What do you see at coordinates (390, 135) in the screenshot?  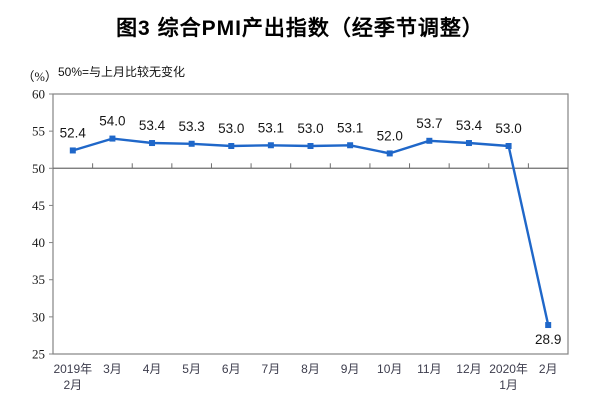 I see `data-point-label: 52.0` at bounding box center [390, 135].